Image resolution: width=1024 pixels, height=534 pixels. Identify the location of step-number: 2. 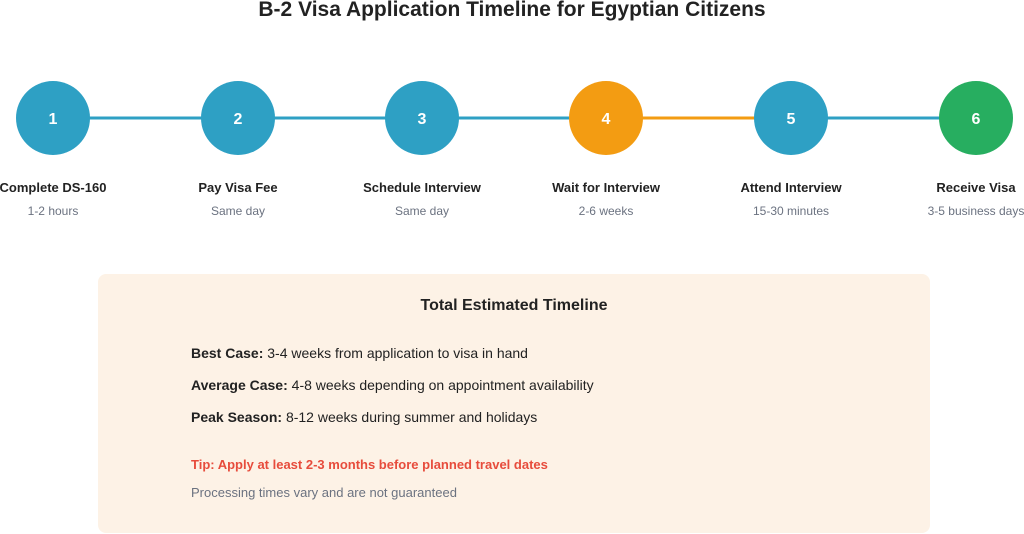
(238, 119).